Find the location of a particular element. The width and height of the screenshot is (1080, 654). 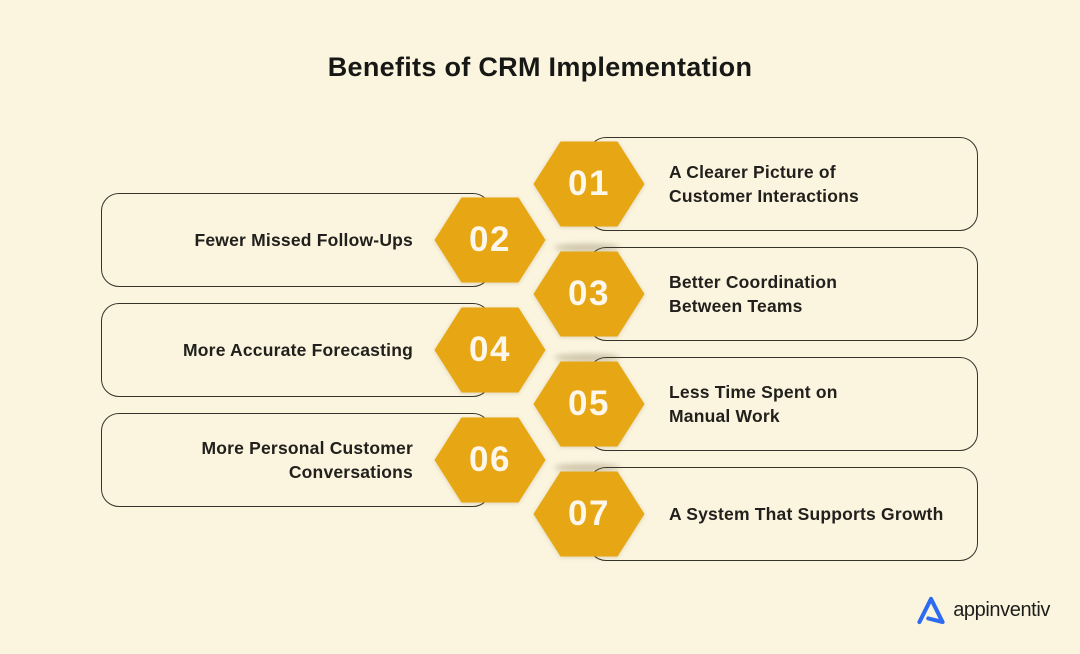

benefit-box-04: More Accurate Forecasting is located at coordinates (296, 350).